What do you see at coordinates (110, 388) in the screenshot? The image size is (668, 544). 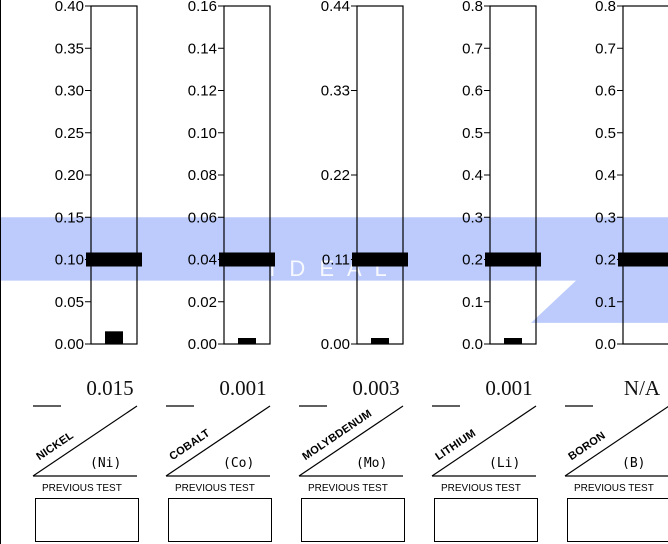 I see `value-label: 0.015` at bounding box center [110, 388].